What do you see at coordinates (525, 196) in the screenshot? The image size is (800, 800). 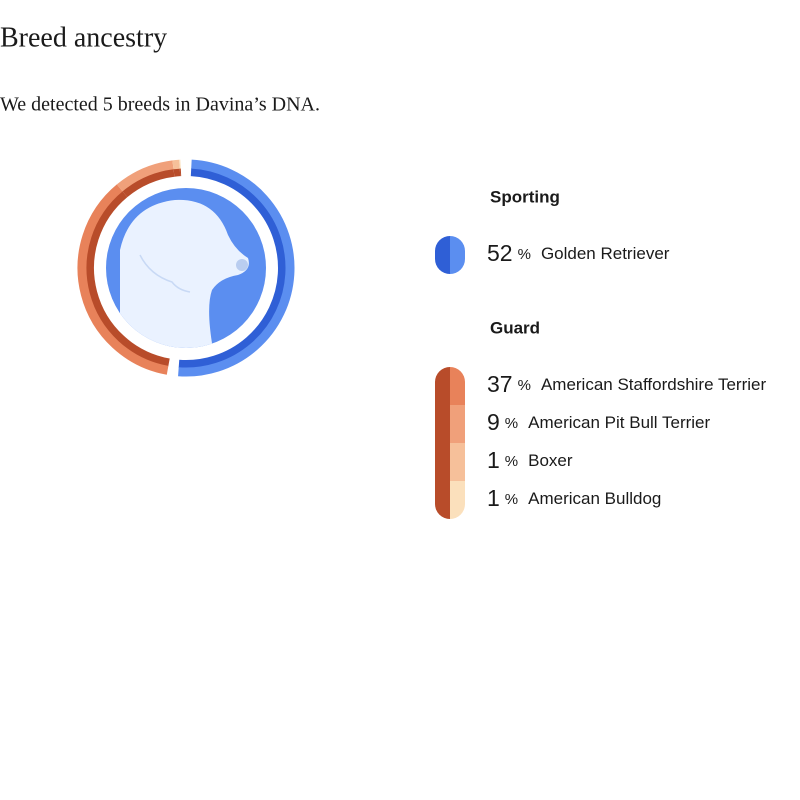 I see `group-label: Sporting` at bounding box center [525, 196].